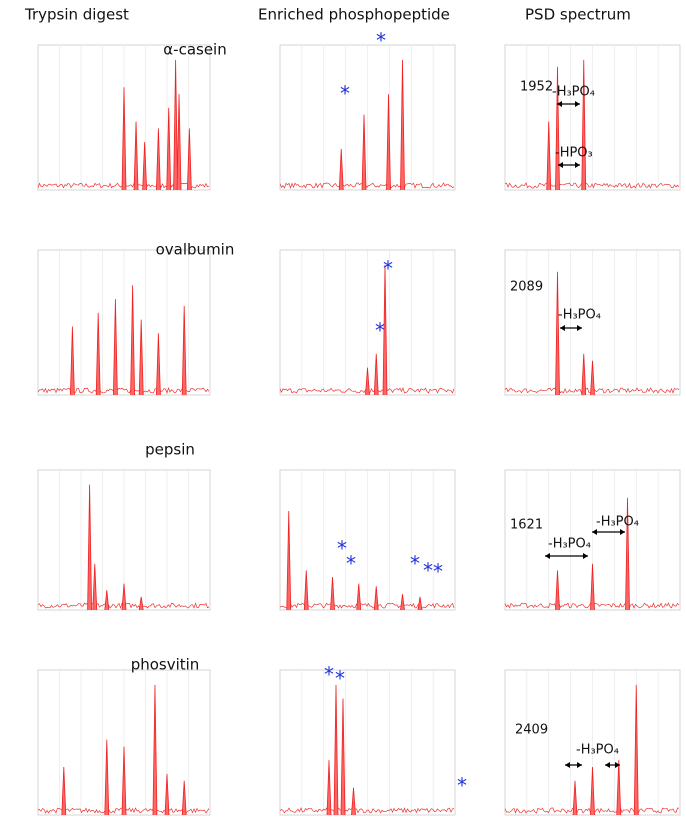  I want to click on precursor-mass: 1621, so click(526, 525).